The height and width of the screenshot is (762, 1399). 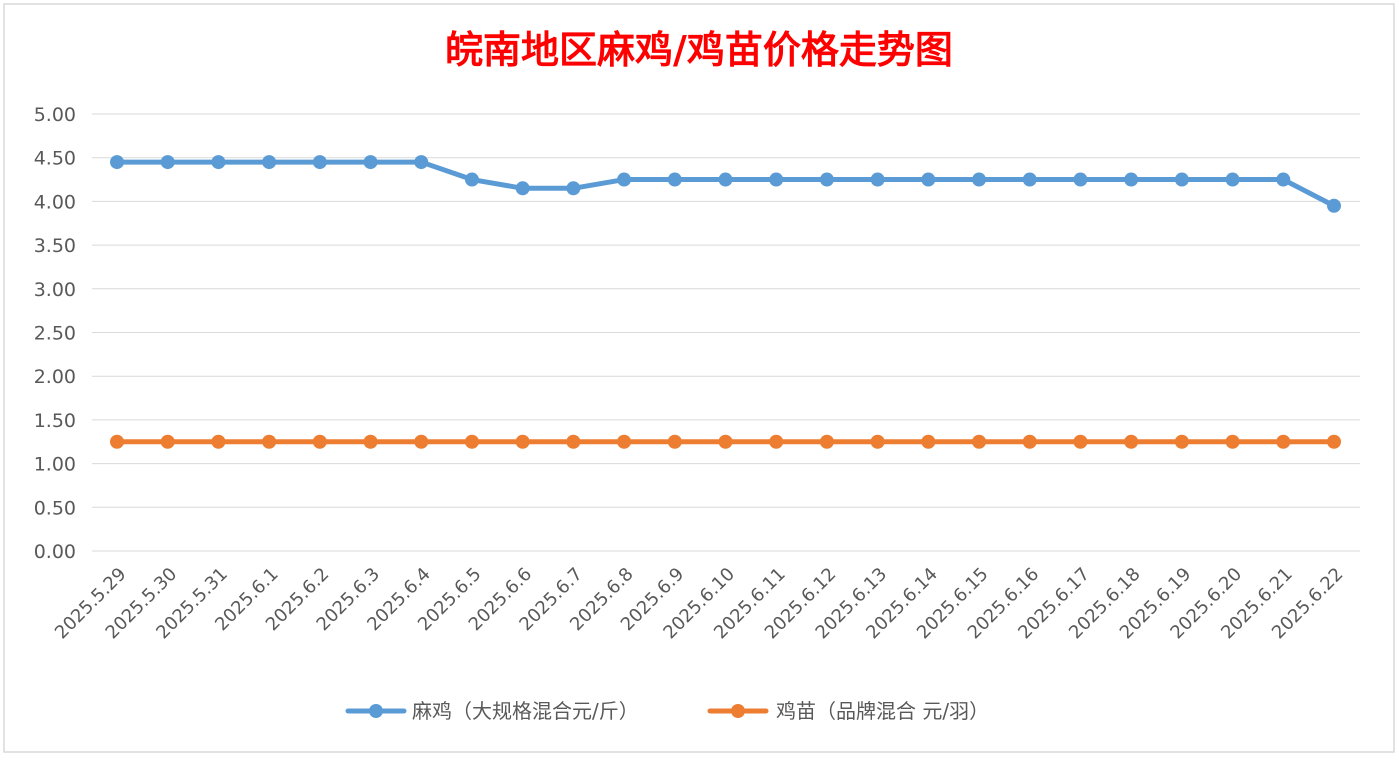 What do you see at coordinates (882, 711) in the screenshot?
I see `legend-label: 鸡苗（品牌混合 元/羽）` at bounding box center [882, 711].